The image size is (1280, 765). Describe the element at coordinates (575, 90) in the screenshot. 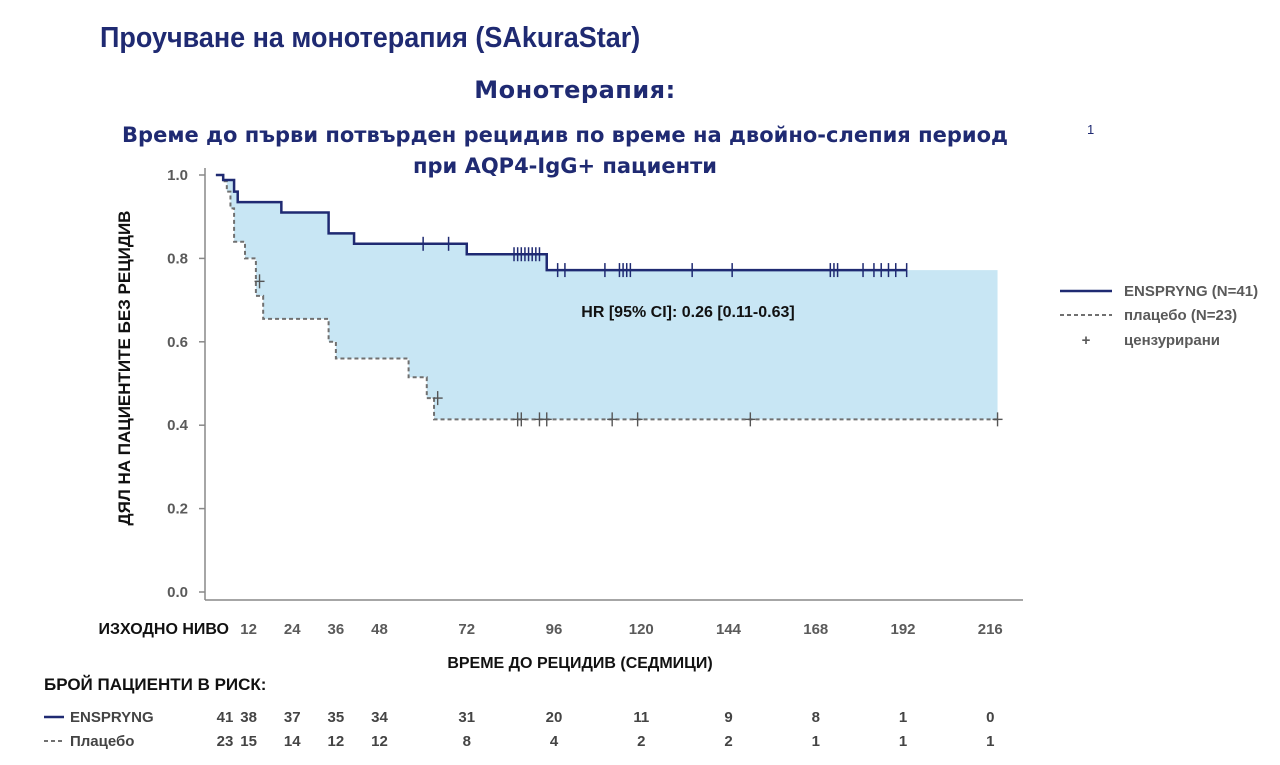

I see `page-subtitle: Монотерапия:` at that location.